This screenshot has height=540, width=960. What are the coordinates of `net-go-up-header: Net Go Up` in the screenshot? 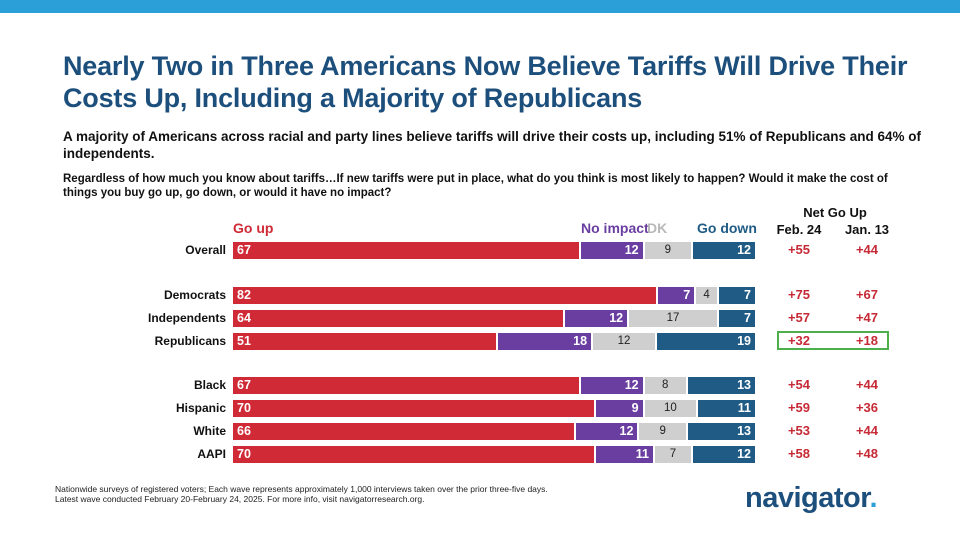 It's located at (835, 212).